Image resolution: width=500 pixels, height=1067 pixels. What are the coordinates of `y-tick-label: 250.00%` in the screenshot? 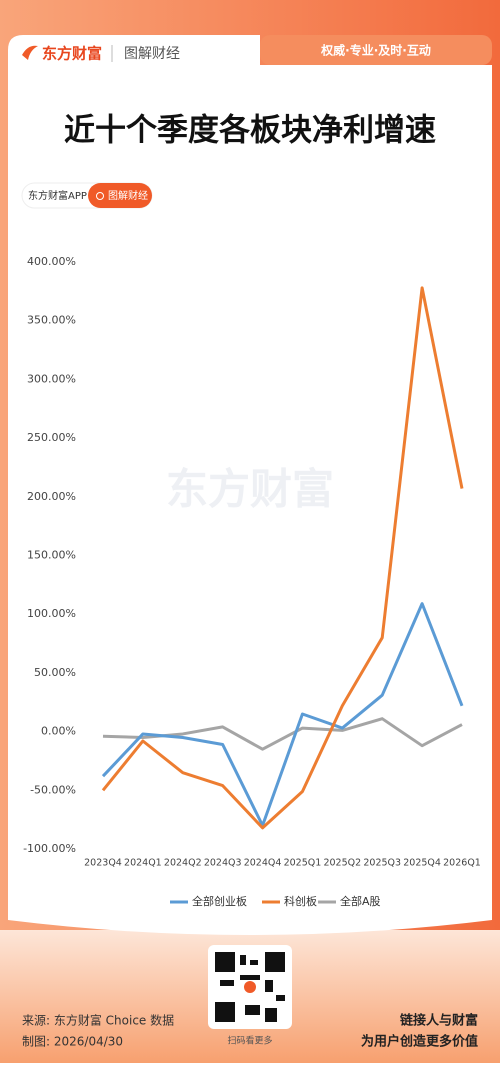 It's located at (51, 437).